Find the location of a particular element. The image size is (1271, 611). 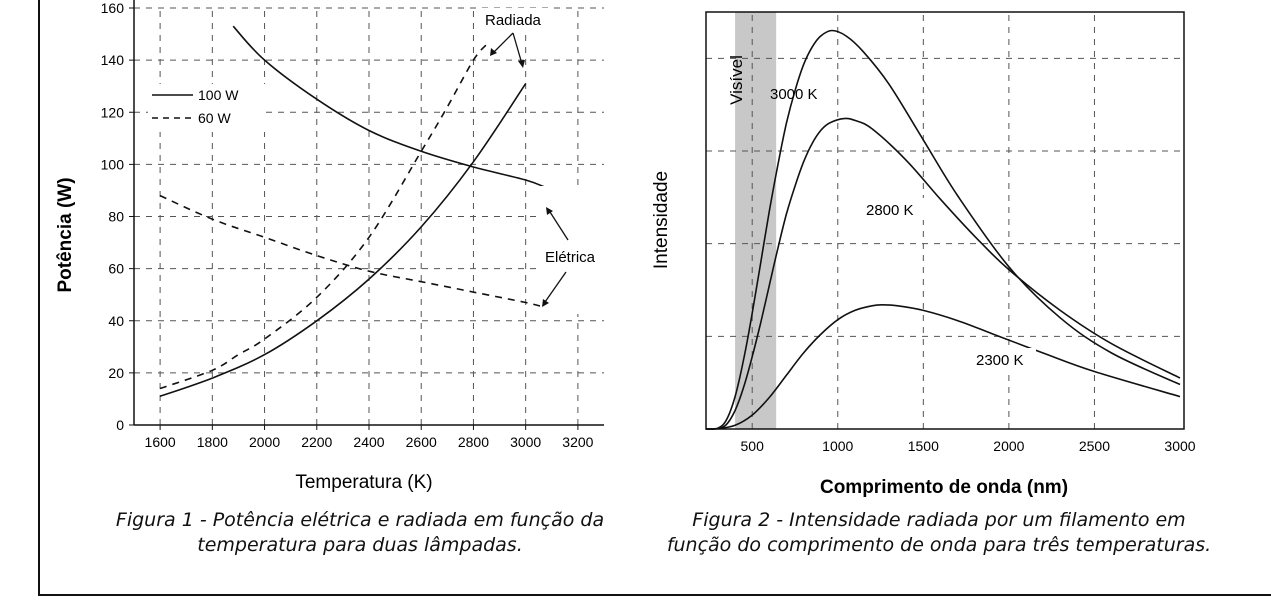

curve-label-2300k-background is located at coordinates (1004, 359).